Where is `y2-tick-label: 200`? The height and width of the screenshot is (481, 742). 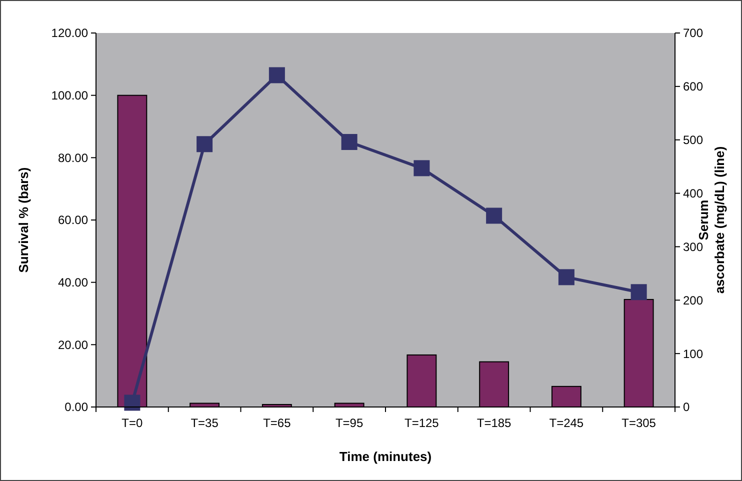 y2-tick-label: 200 is located at coordinates (693, 300).